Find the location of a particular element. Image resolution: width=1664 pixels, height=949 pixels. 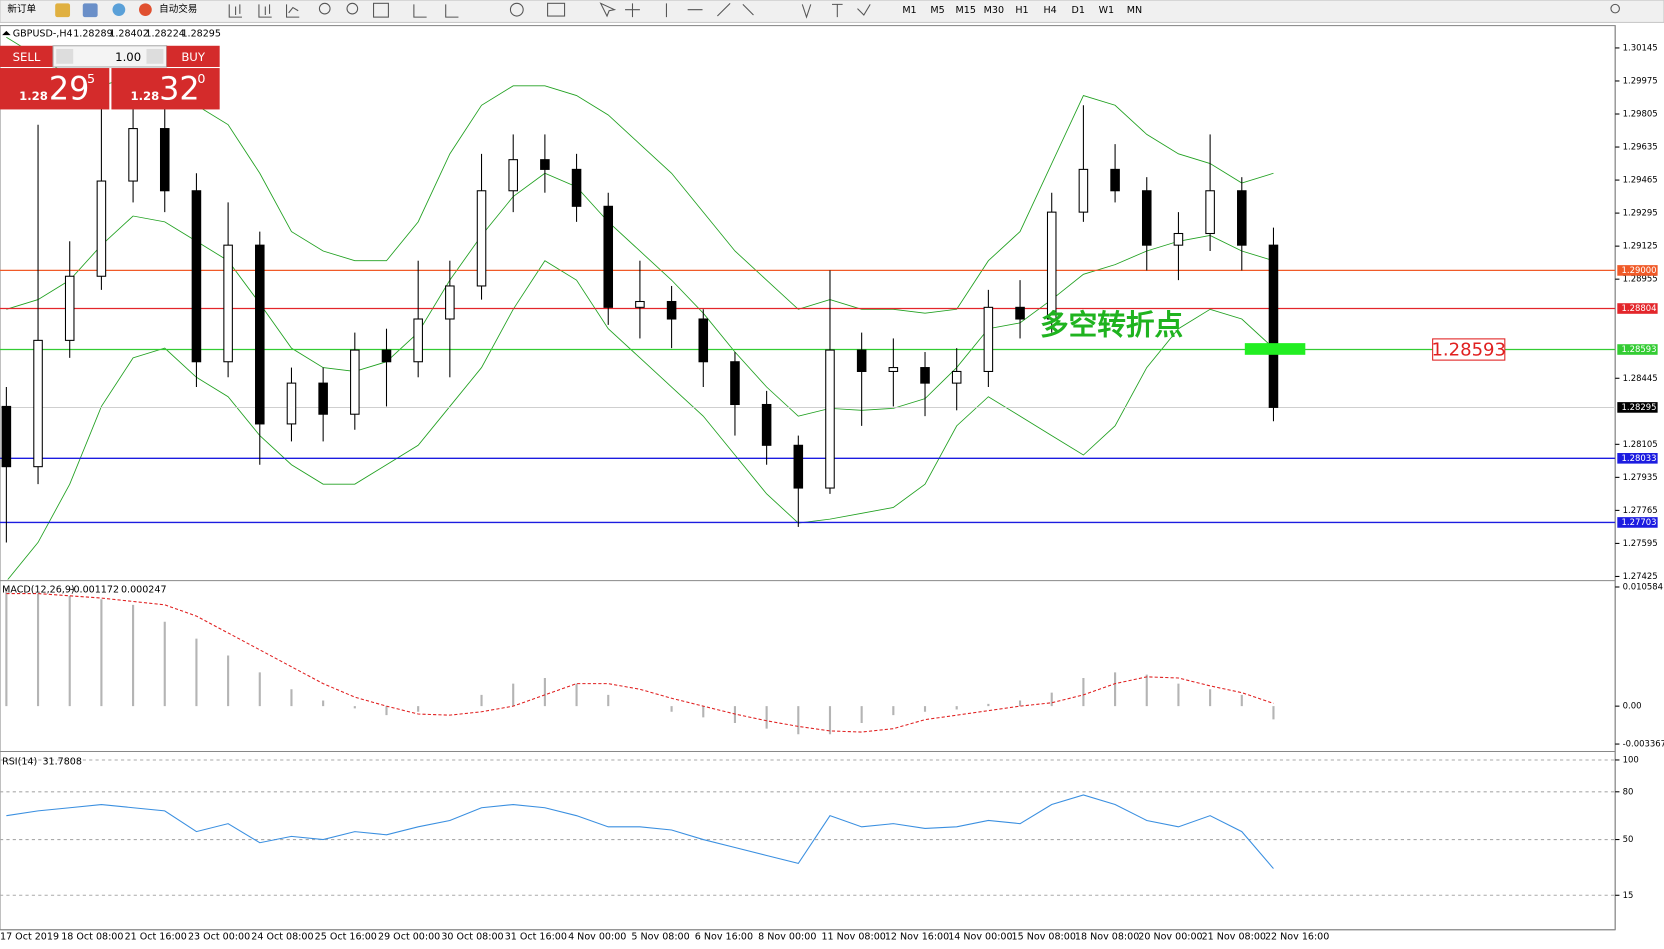

x-tick-label: 8 Nov 00:00 is located at coordinates (787, 937).